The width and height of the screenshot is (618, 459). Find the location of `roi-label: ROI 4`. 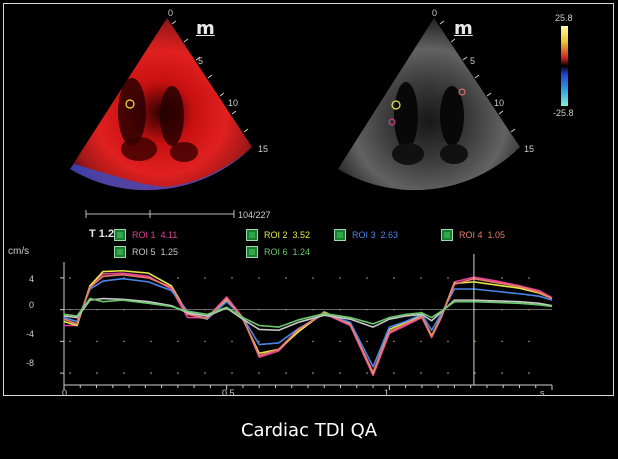

roi-label: ROI 4 is located at coordinates (471, 235).